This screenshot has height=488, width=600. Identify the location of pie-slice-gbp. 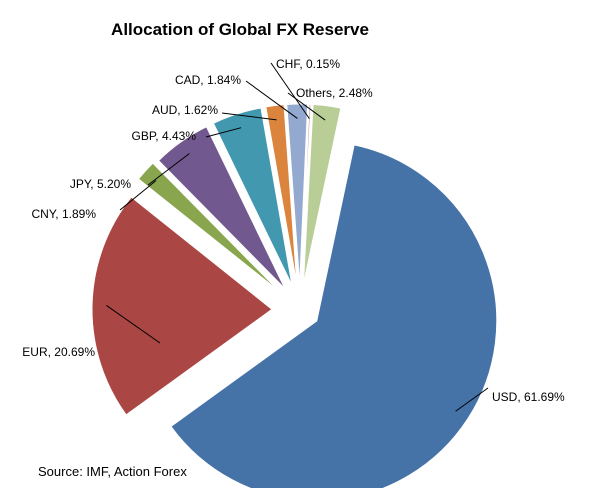
(252, 196).